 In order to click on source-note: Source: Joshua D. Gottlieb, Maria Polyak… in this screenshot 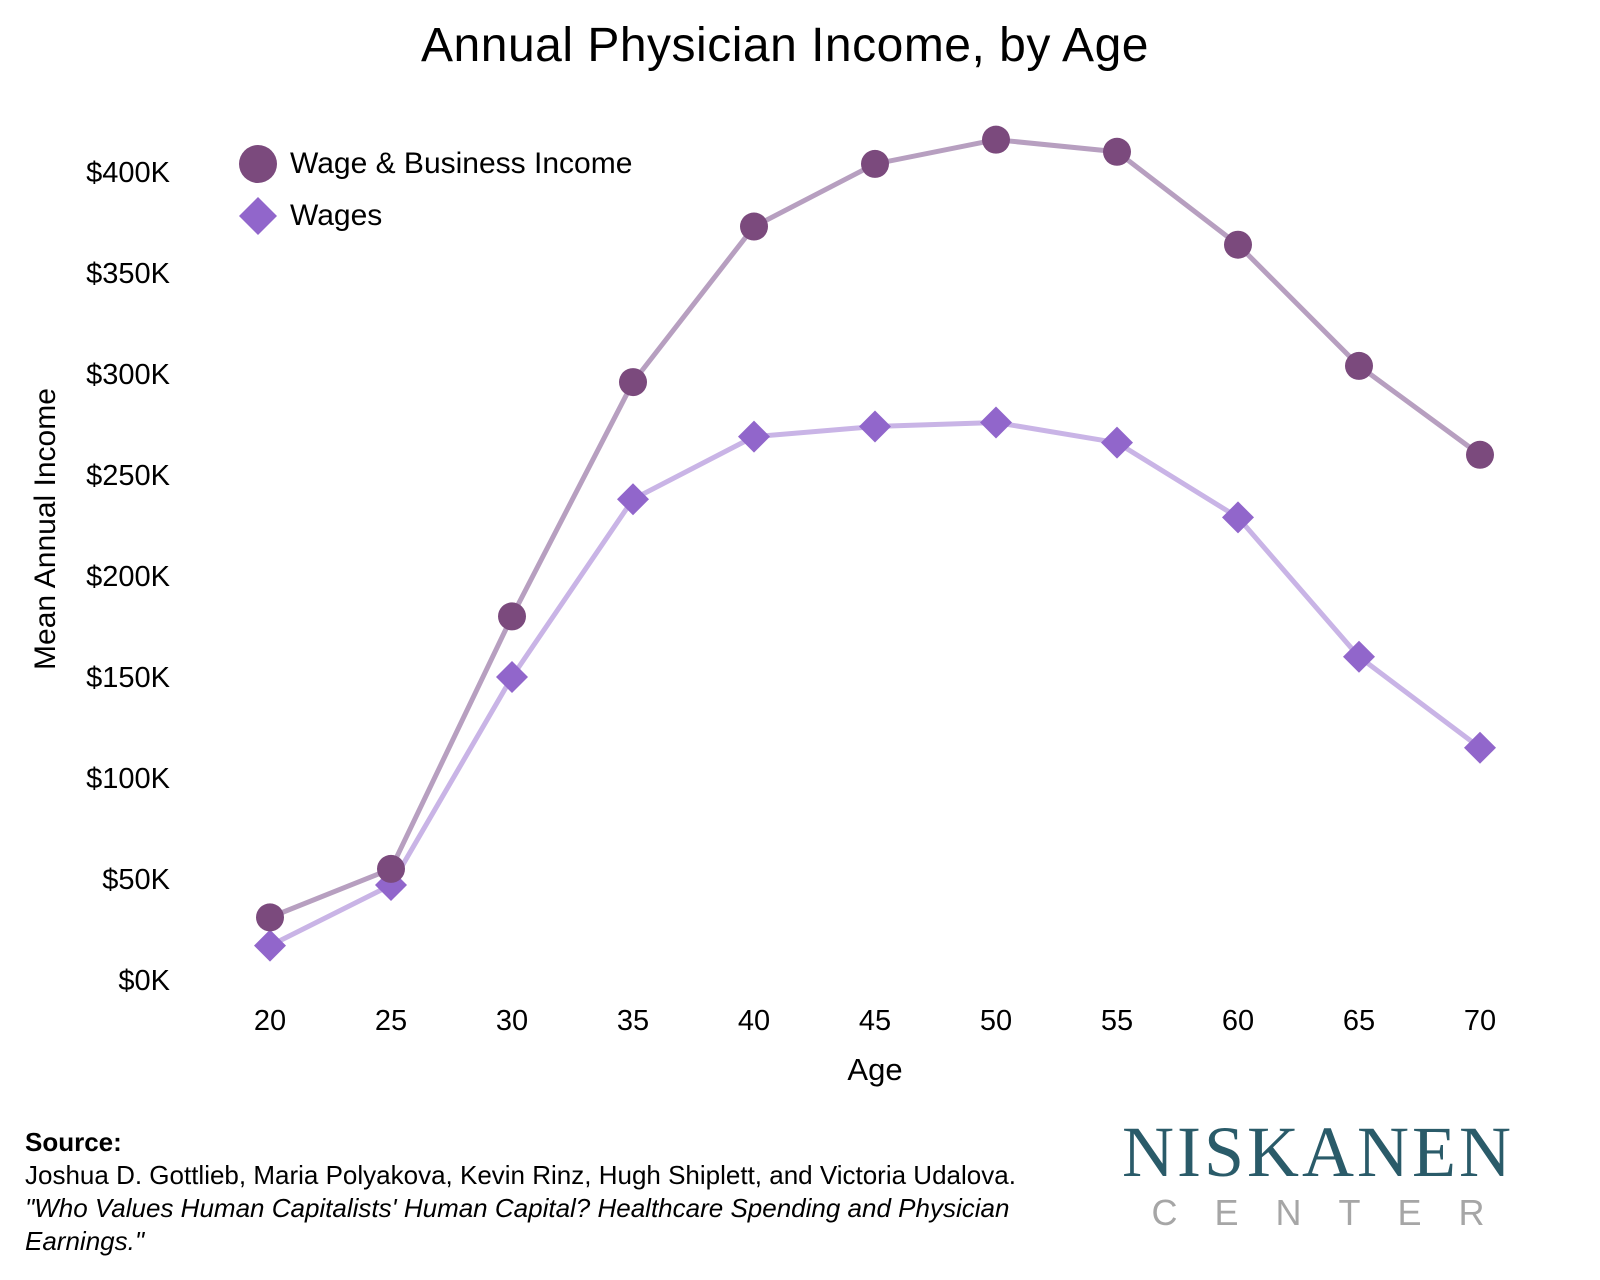, I will do `click(520, 1192)`.